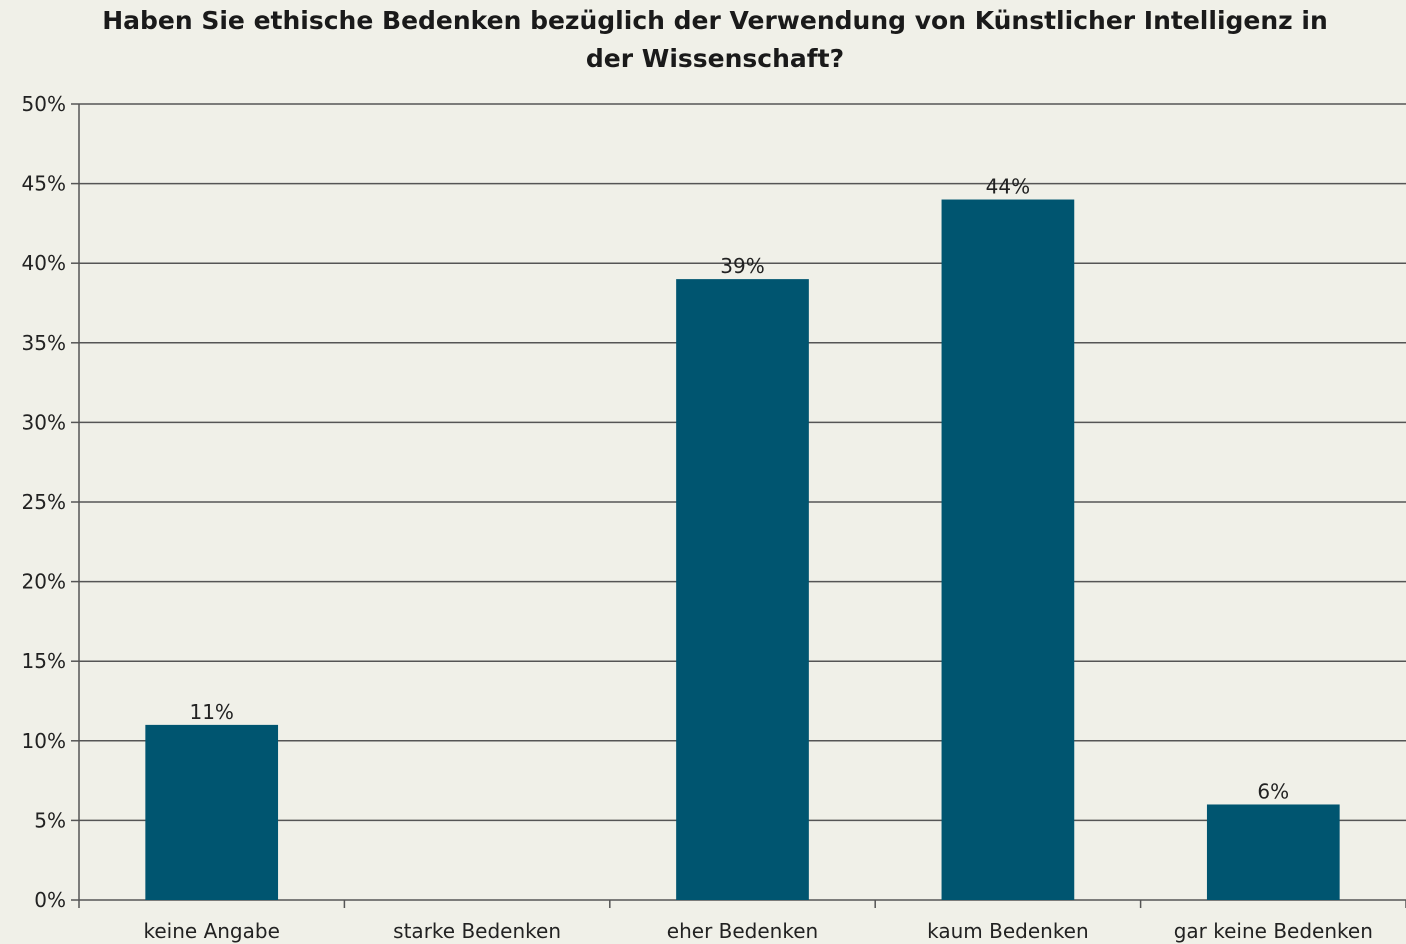 The image size is (1406, 944). I want to click on y-tick-label: 45%, so click(44, 184).